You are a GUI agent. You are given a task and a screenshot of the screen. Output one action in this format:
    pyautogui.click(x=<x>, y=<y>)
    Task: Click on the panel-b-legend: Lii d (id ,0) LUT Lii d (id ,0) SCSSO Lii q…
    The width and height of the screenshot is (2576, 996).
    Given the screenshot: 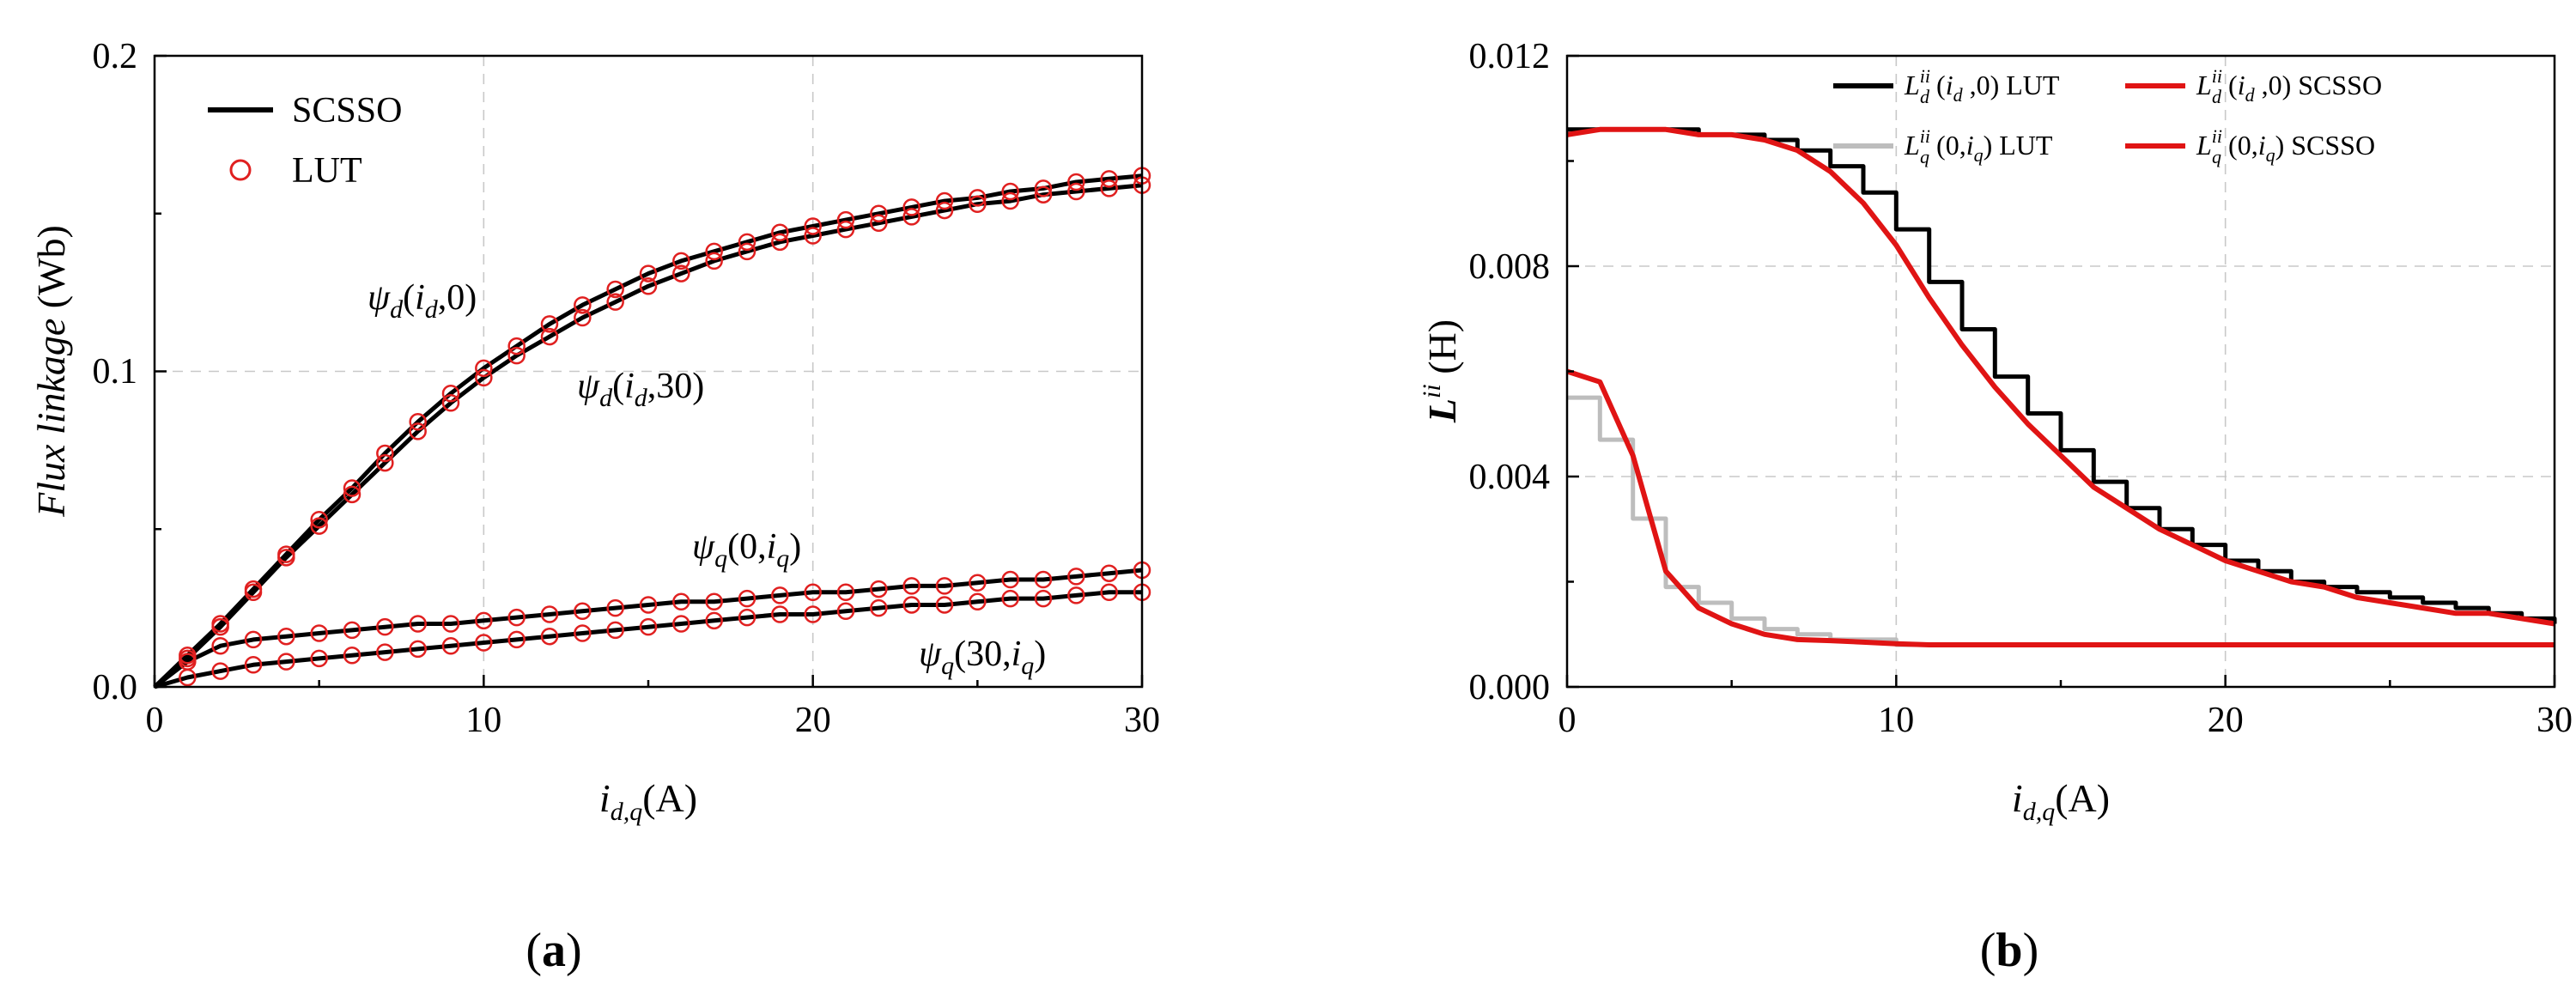 What is the action you would take?
    pyautogui.click(x=2107, y=116)
    